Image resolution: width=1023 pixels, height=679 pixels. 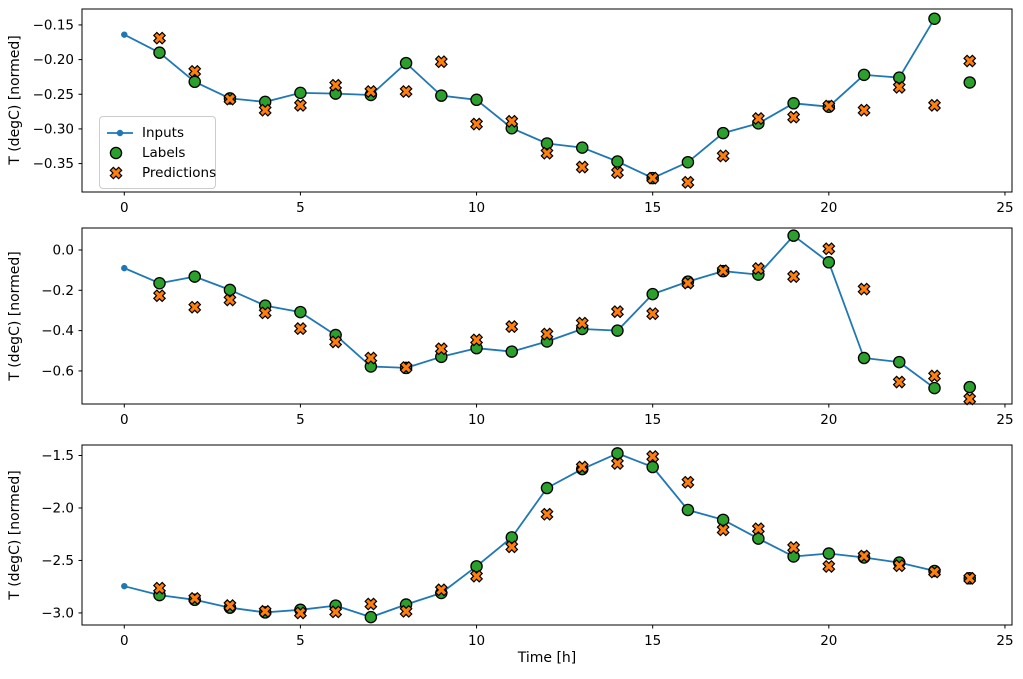 What do you see at coordinates (116, 172) in the screenshot?
I see `x-marker-icon` at bounding box center [116, 172].